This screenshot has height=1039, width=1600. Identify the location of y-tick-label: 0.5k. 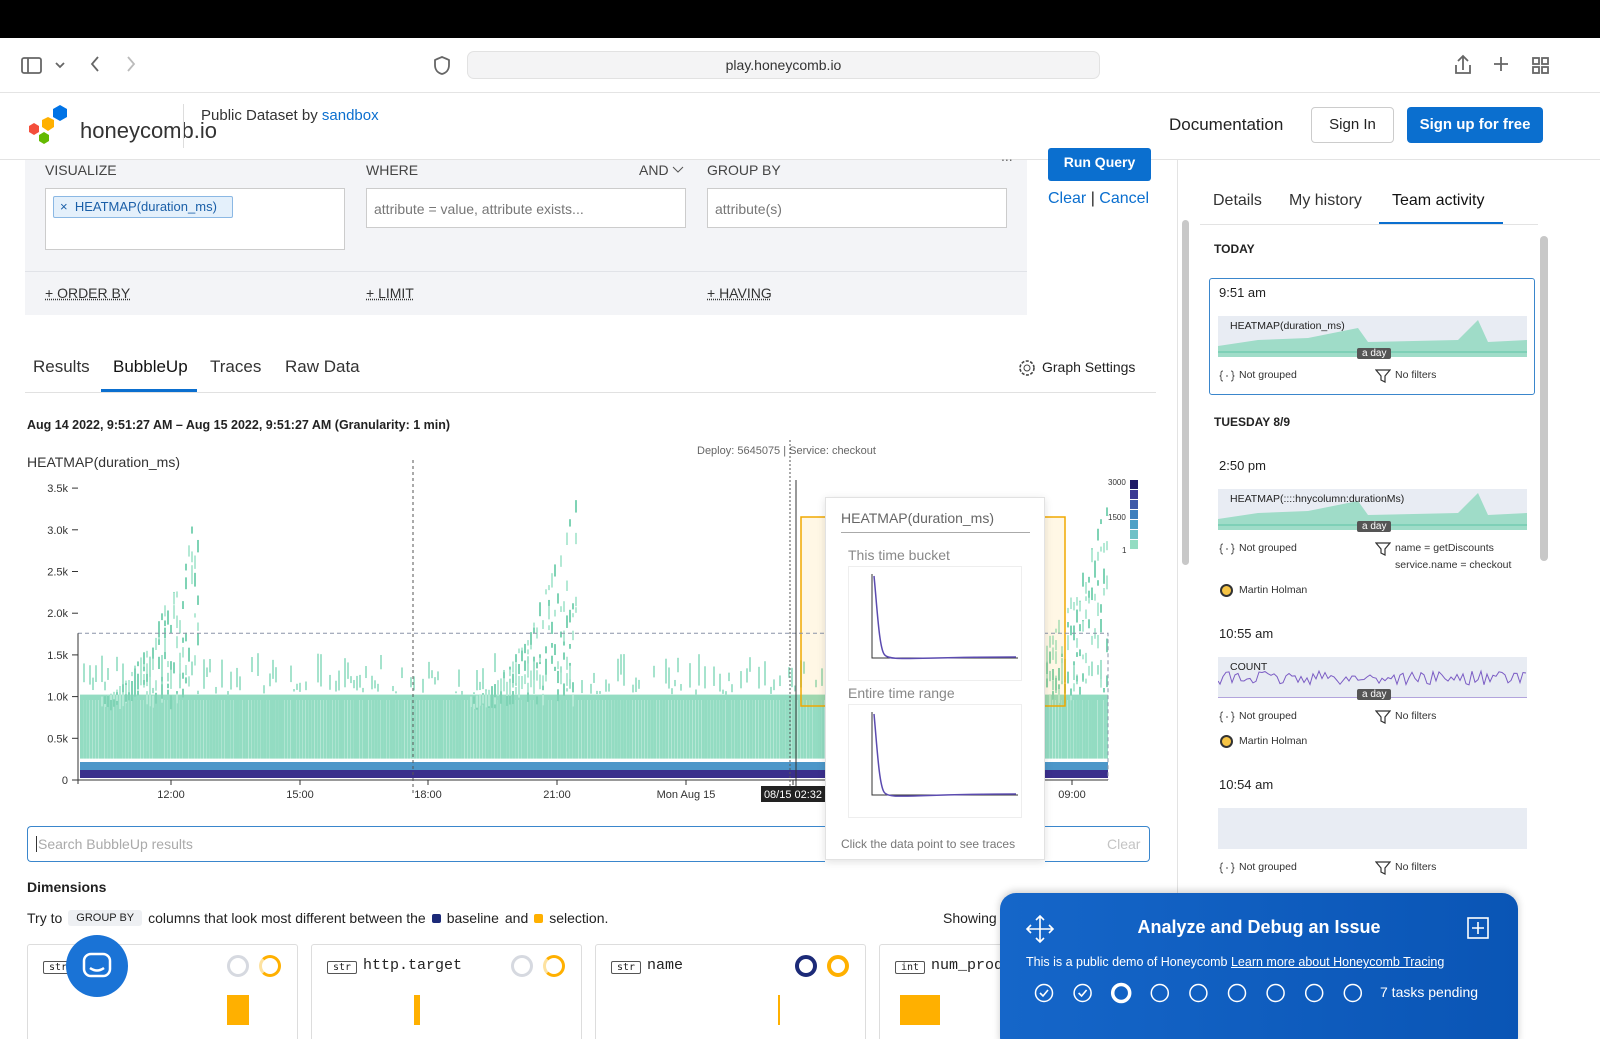
(57, 739).